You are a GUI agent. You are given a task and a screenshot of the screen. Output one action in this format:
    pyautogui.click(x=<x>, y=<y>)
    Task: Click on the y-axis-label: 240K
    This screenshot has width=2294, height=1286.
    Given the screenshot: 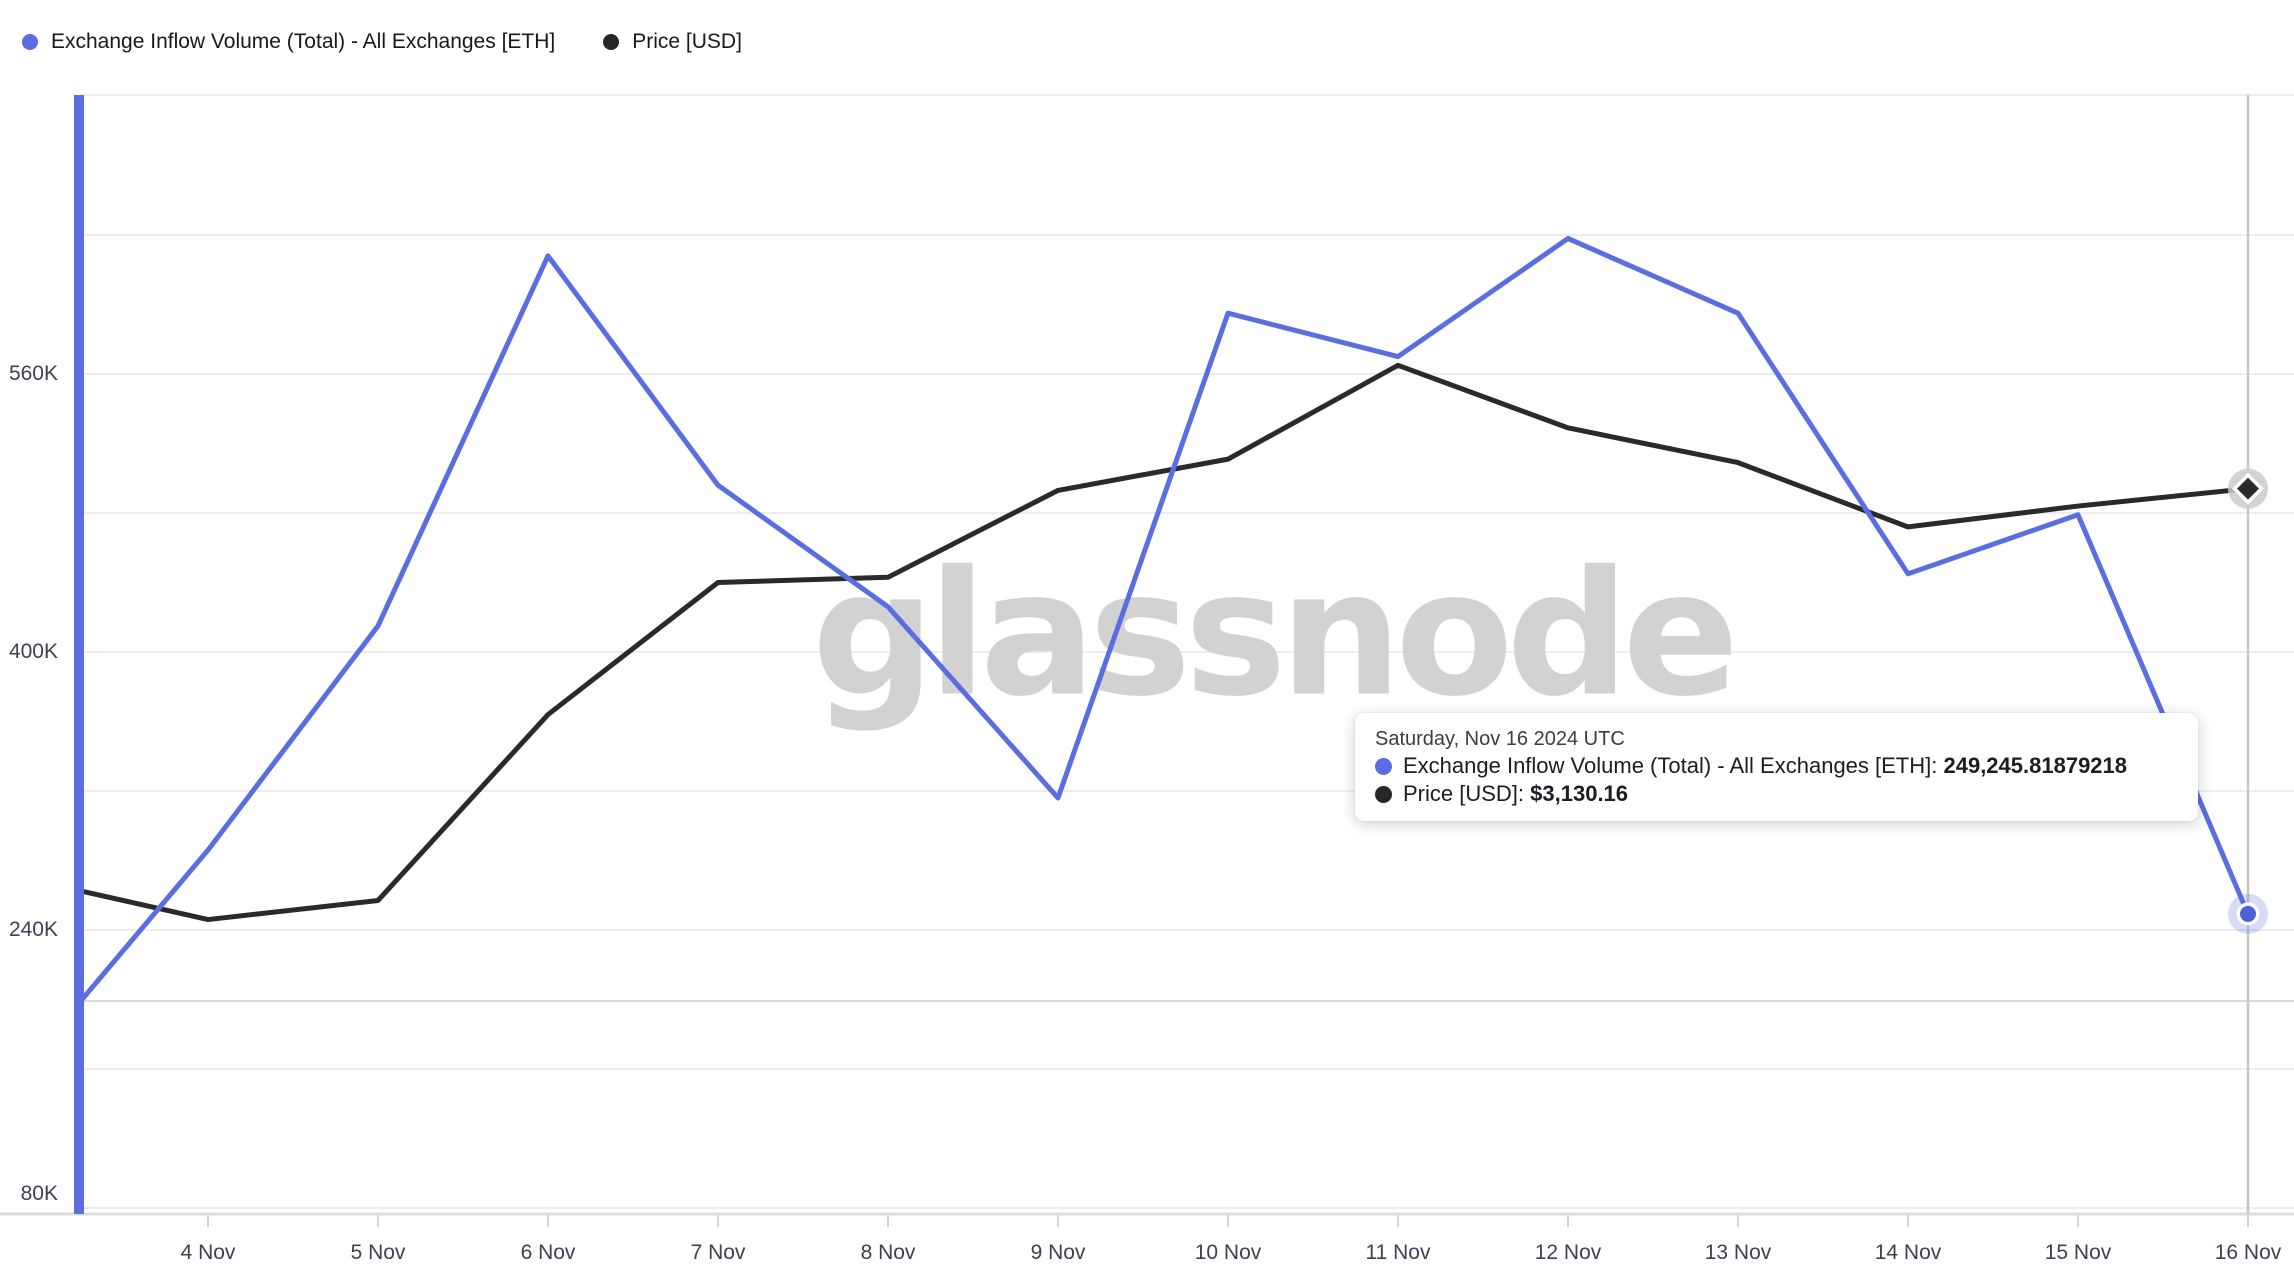 What is the action you would take?
    pyautogui.click(x=33, y=929)
    